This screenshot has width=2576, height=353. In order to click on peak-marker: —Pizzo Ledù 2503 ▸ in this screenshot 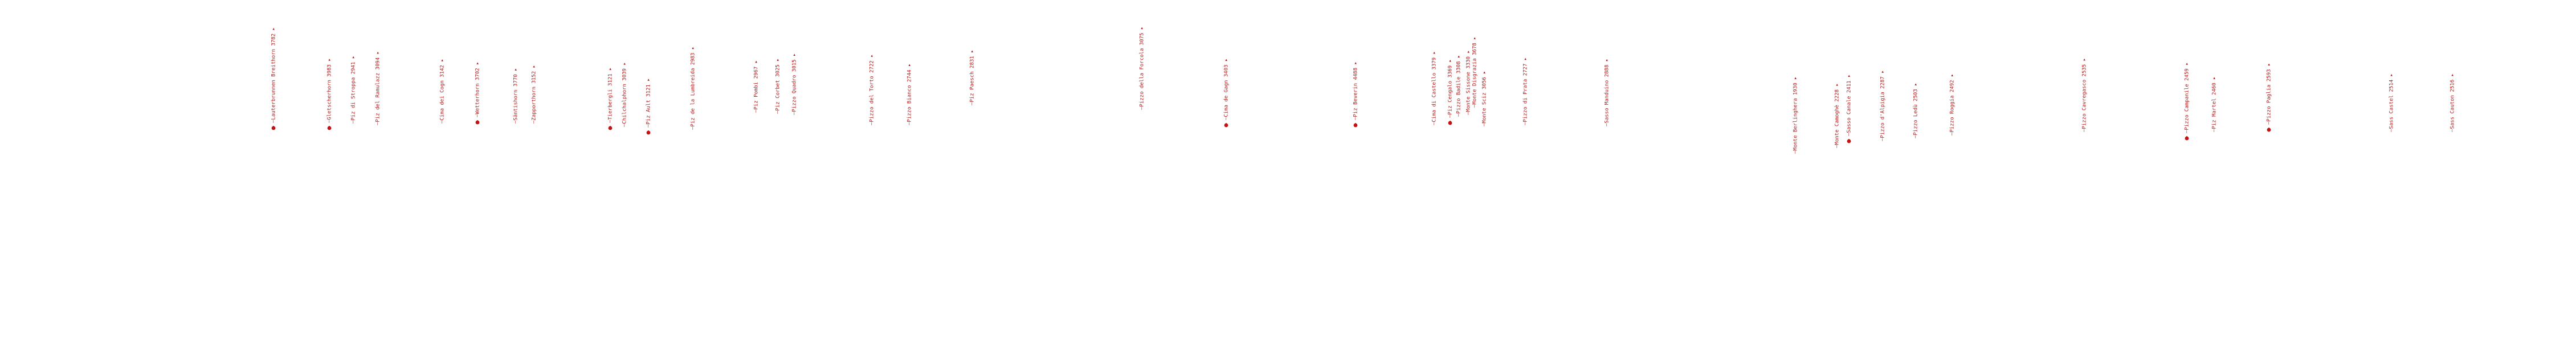, I will do `click(1916, 110)`.